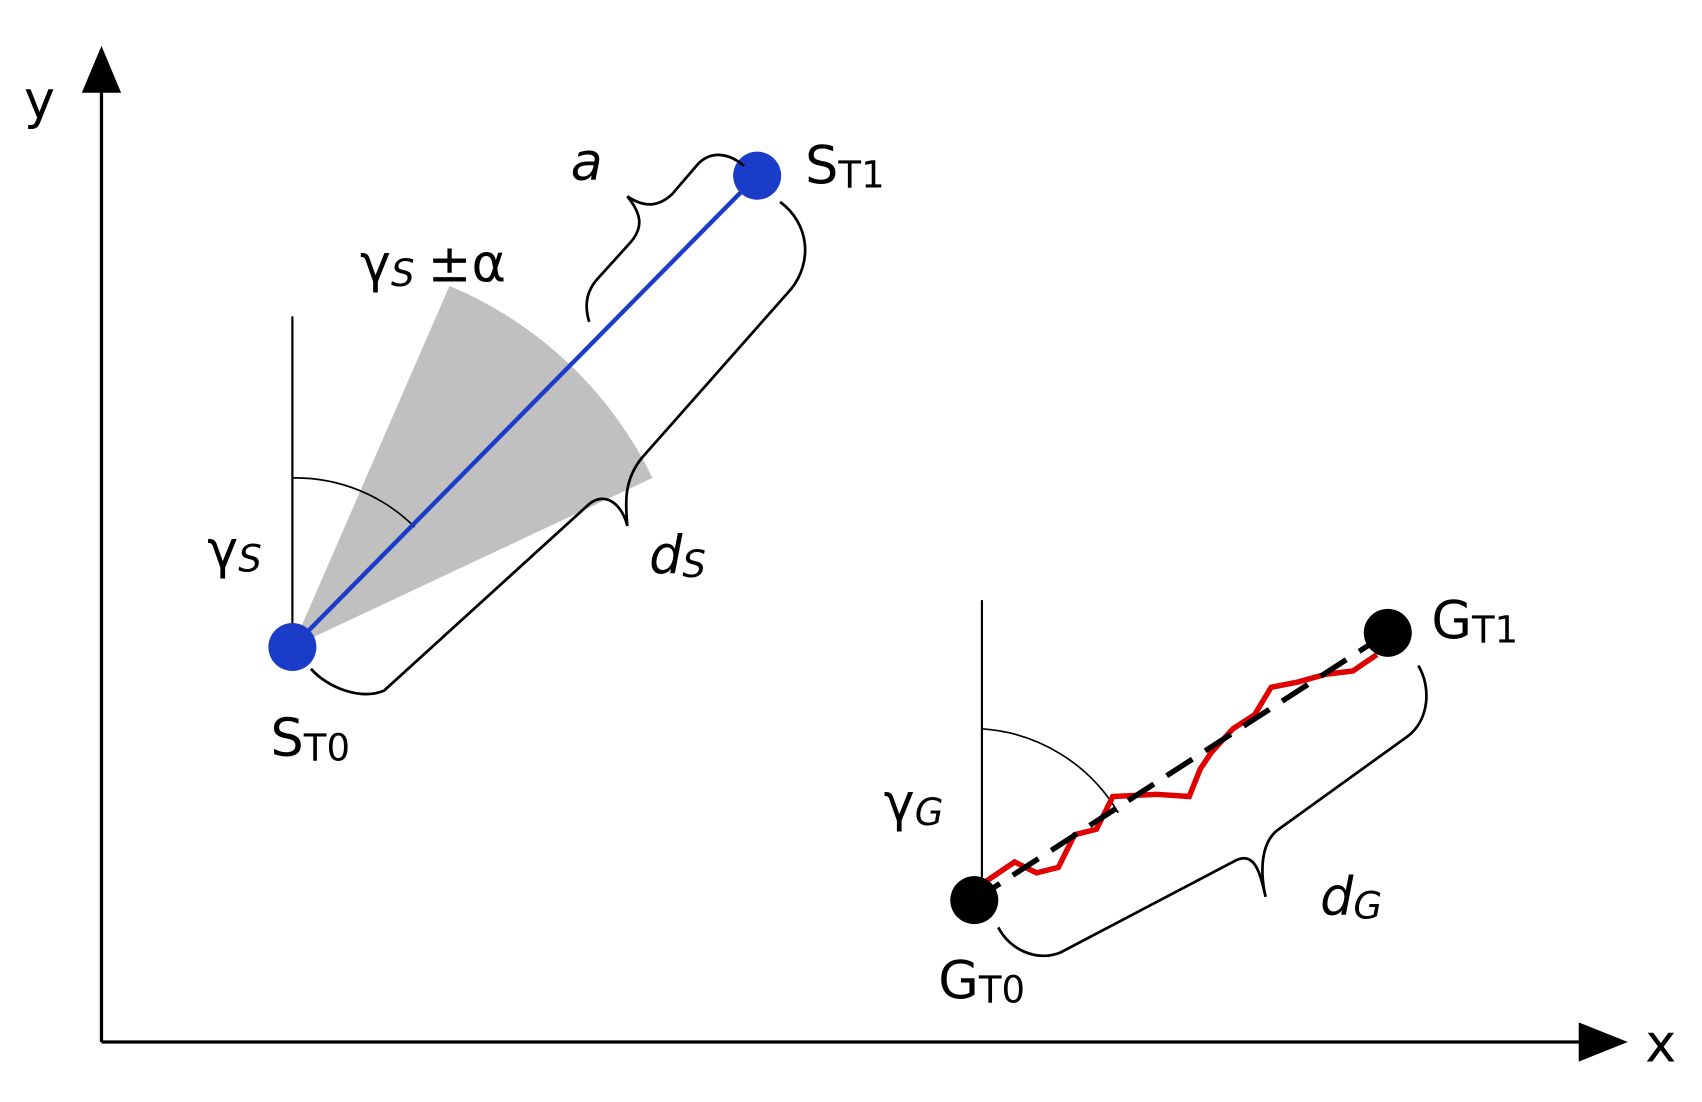 The width and height of the screenshot is (1702, 1102). I want to click on s-path, so click(524, 411).